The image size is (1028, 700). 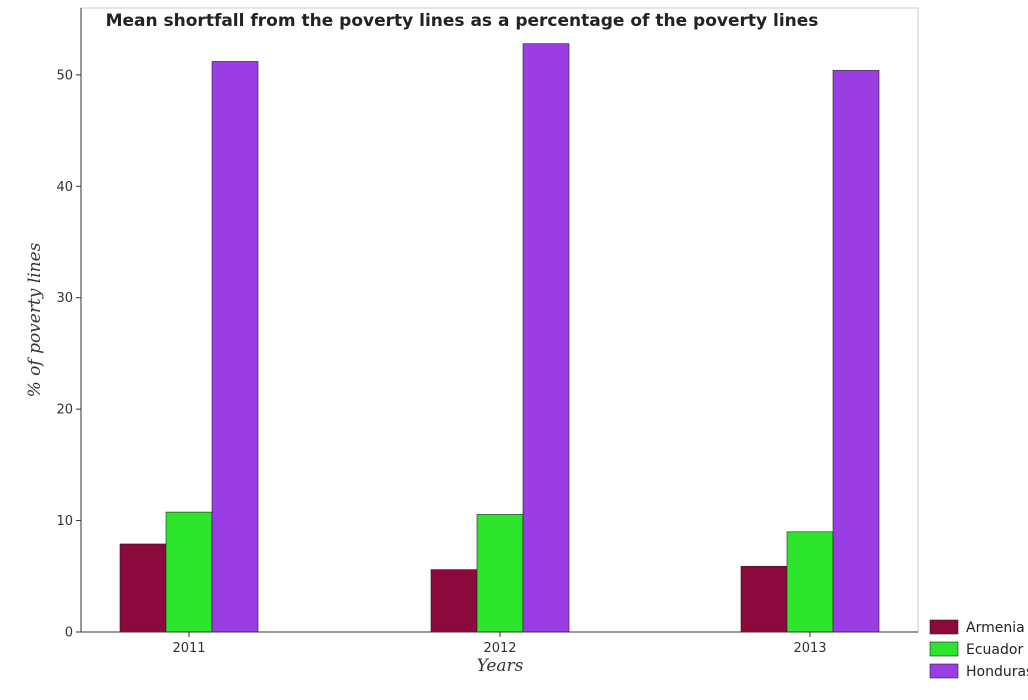 What do you see at coordinates (69, 633) in the screenshot?
I see `y-tick-label-0: 0` at bounding box center [69, 633].